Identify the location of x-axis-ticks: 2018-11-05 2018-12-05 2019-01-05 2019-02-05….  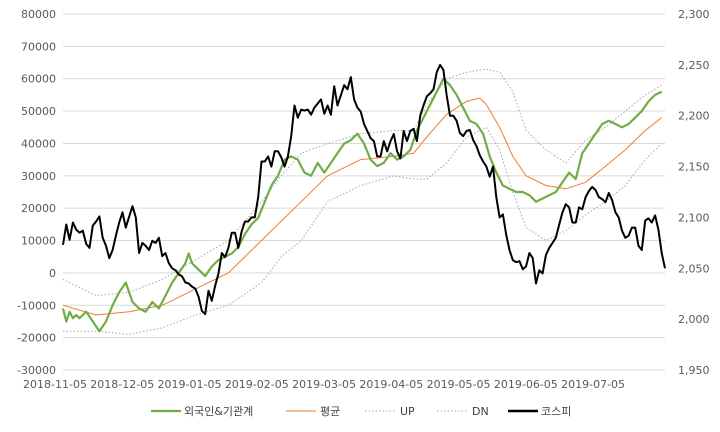
(324, 384).